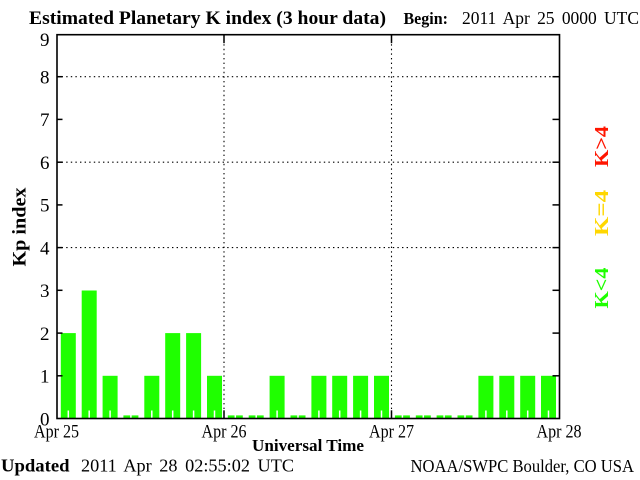 The image size is (640, 480). Describe the element at coordinates (550, 18) in the screenshot. I see `svg-text: 2011 Apr 25 0000 UTC` at that location.